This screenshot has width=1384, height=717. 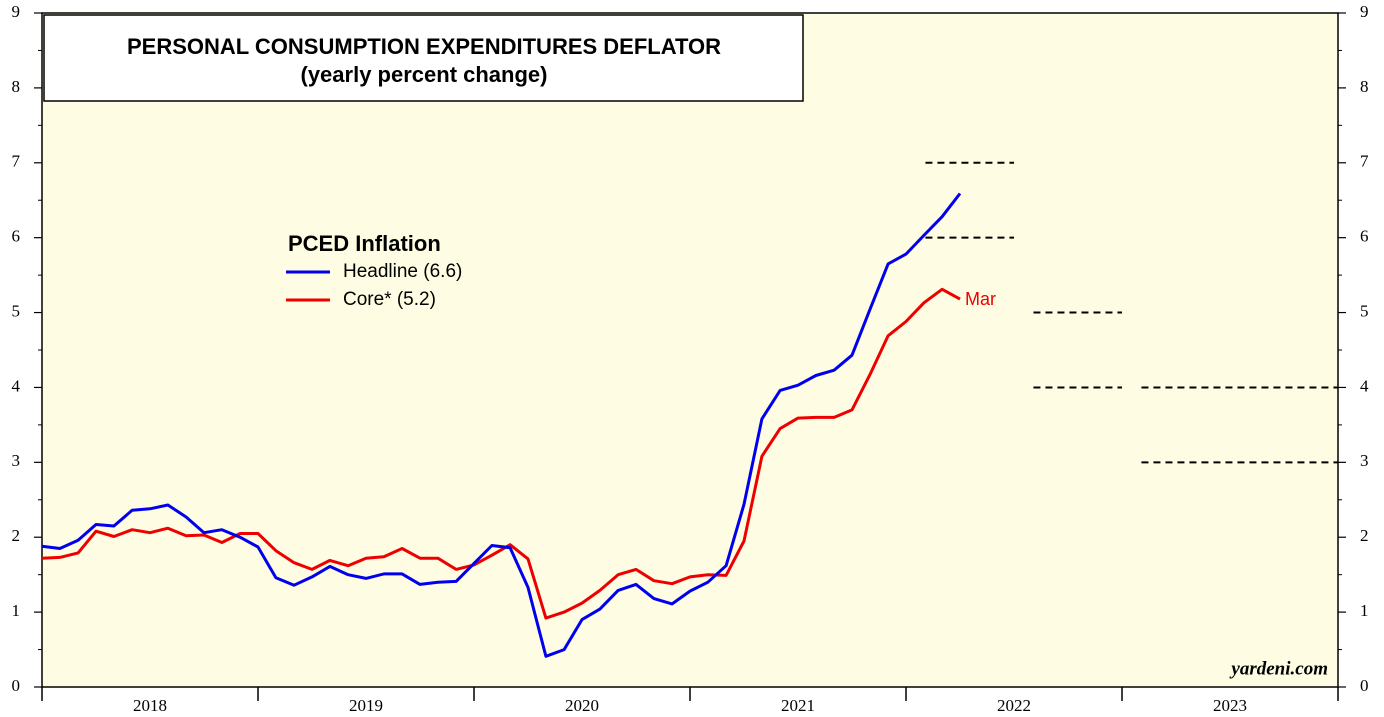 What do you see at coordinates (16, 610) in the screenshot?
I see `y-tick-label: 1` at bounding box center [16, 610].